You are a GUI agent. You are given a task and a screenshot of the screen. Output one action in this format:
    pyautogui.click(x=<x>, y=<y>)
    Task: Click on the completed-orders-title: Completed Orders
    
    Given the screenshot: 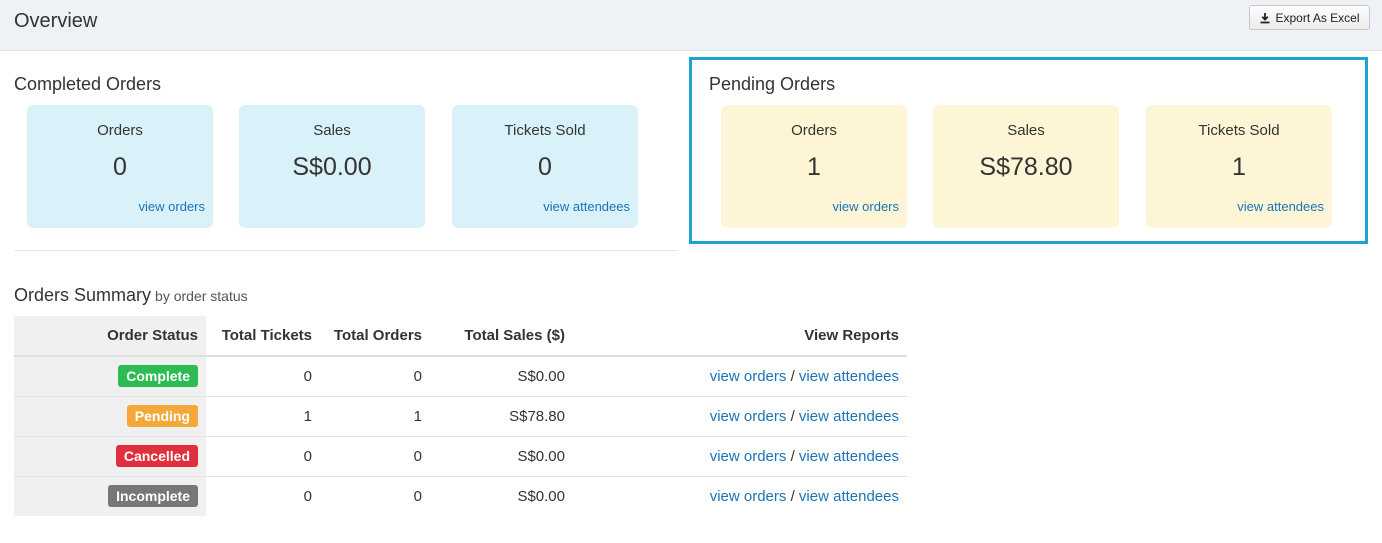 What is the action you would take?
    pyautogui.click(x=88, y=84)
    